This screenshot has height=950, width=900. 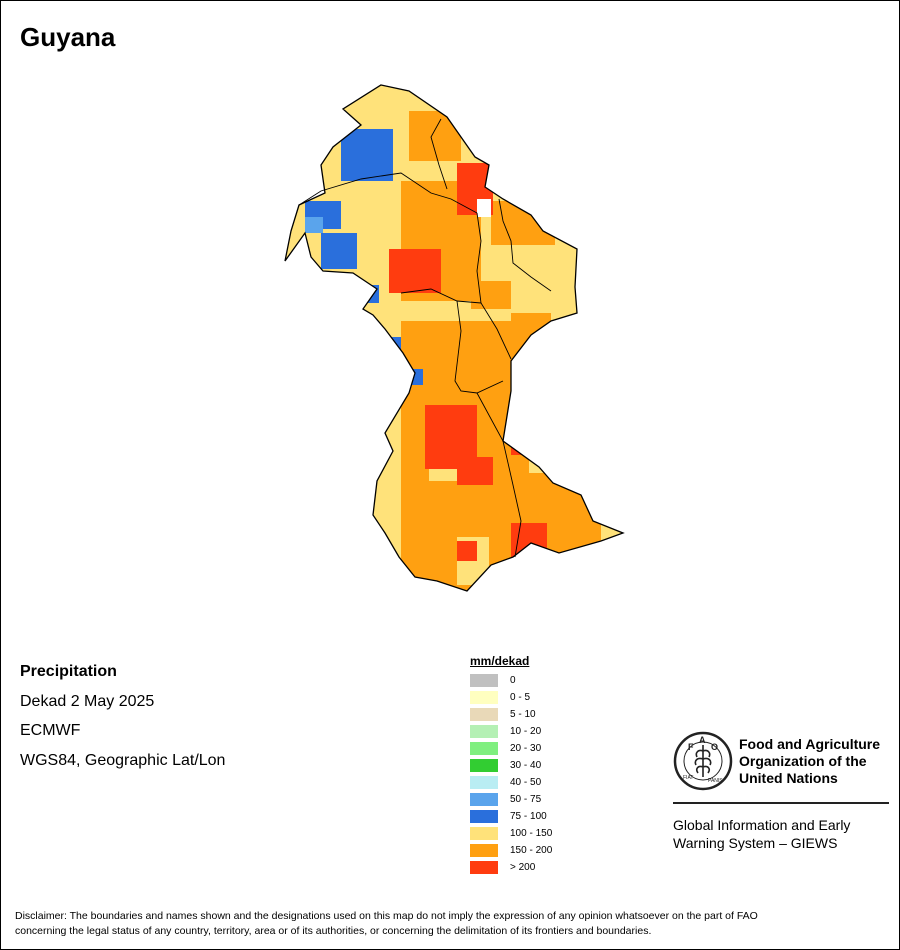 What do you see at coordinates (714, 747) in the screenshot?
I see `svg-text: O` at bounding box center [714, 747].